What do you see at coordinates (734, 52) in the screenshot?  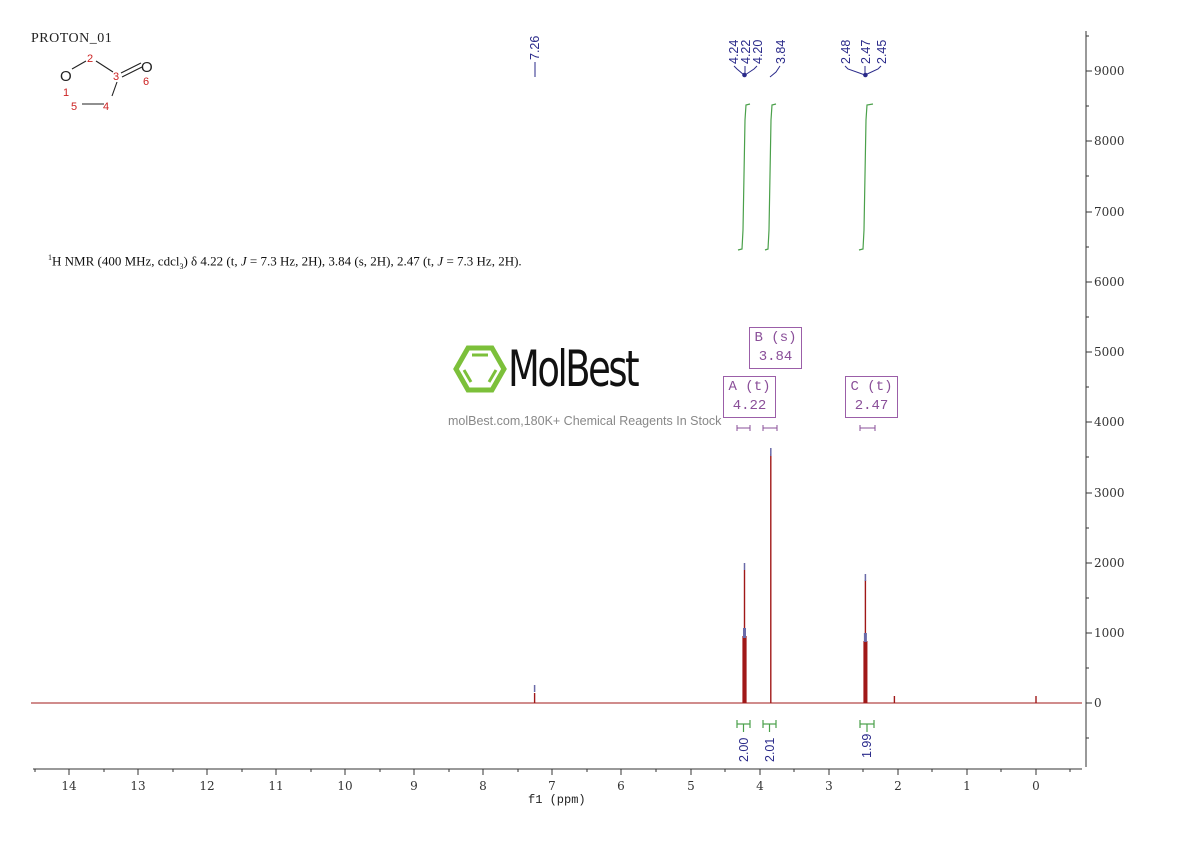 I see `svg-text: 4.24` at bounding box center [734, 52].